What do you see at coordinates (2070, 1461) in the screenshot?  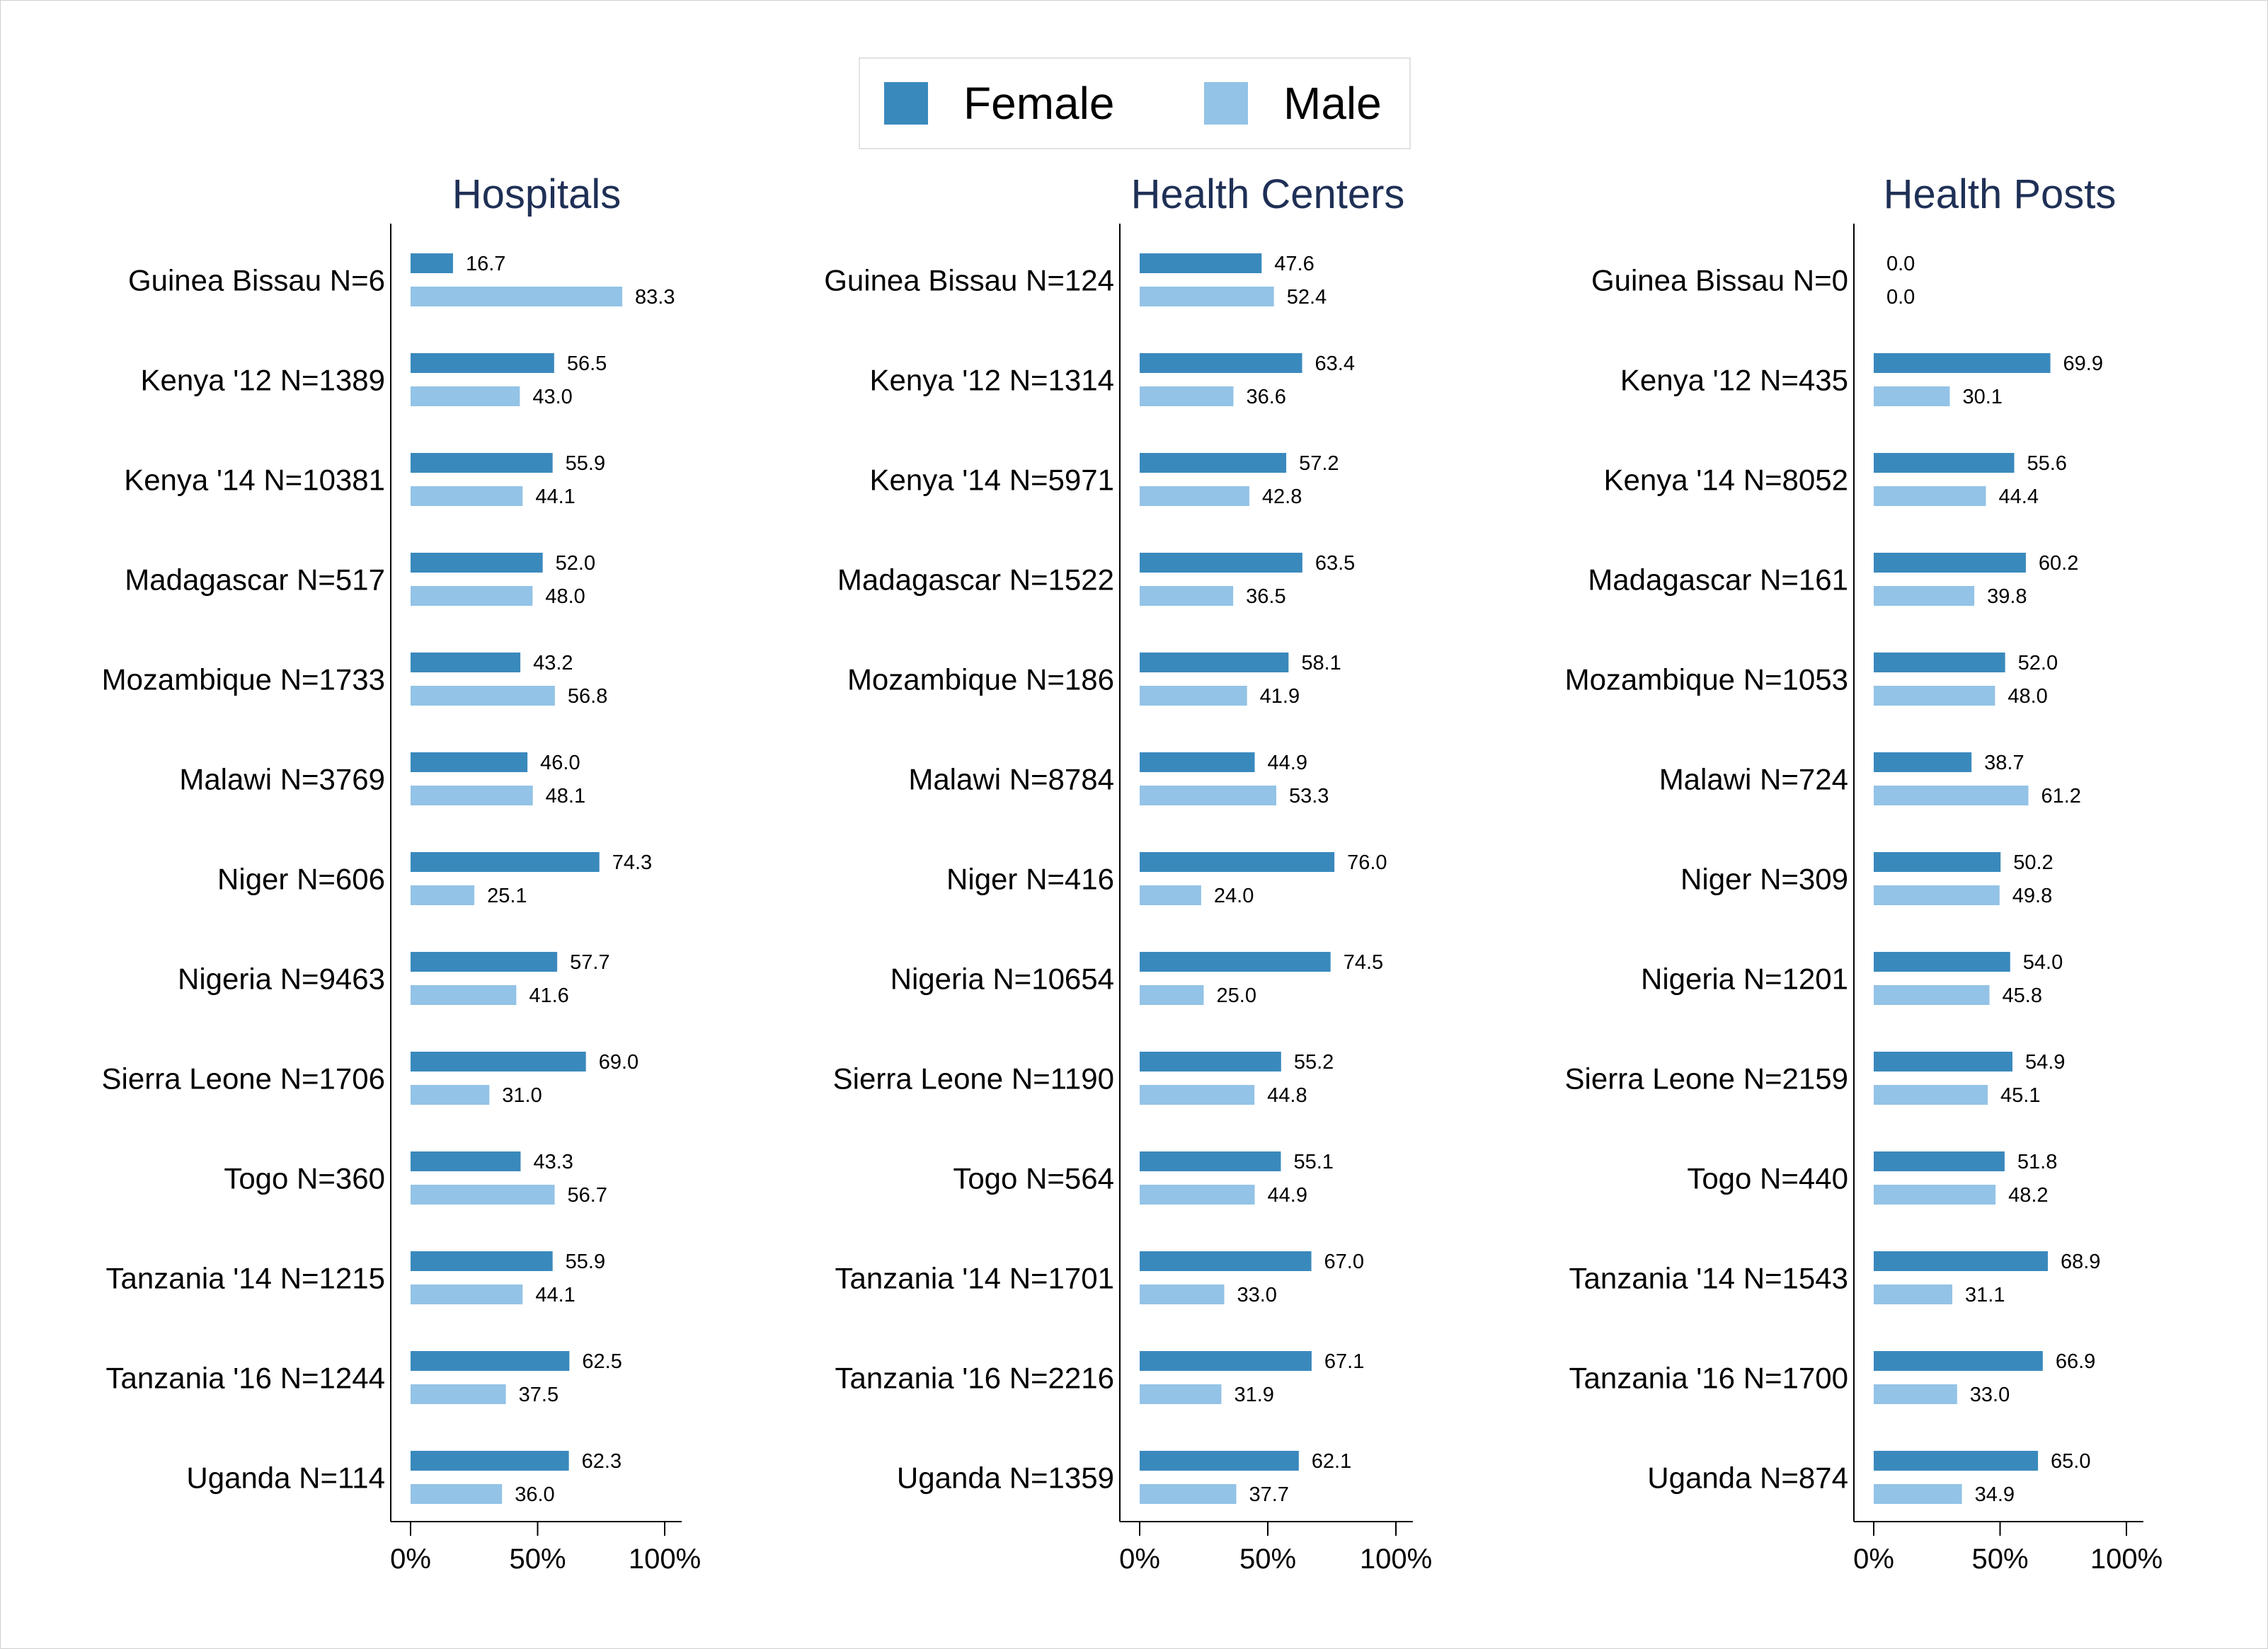 I see `female-value-label: 65.0` at bounding box center [2070, 1461].